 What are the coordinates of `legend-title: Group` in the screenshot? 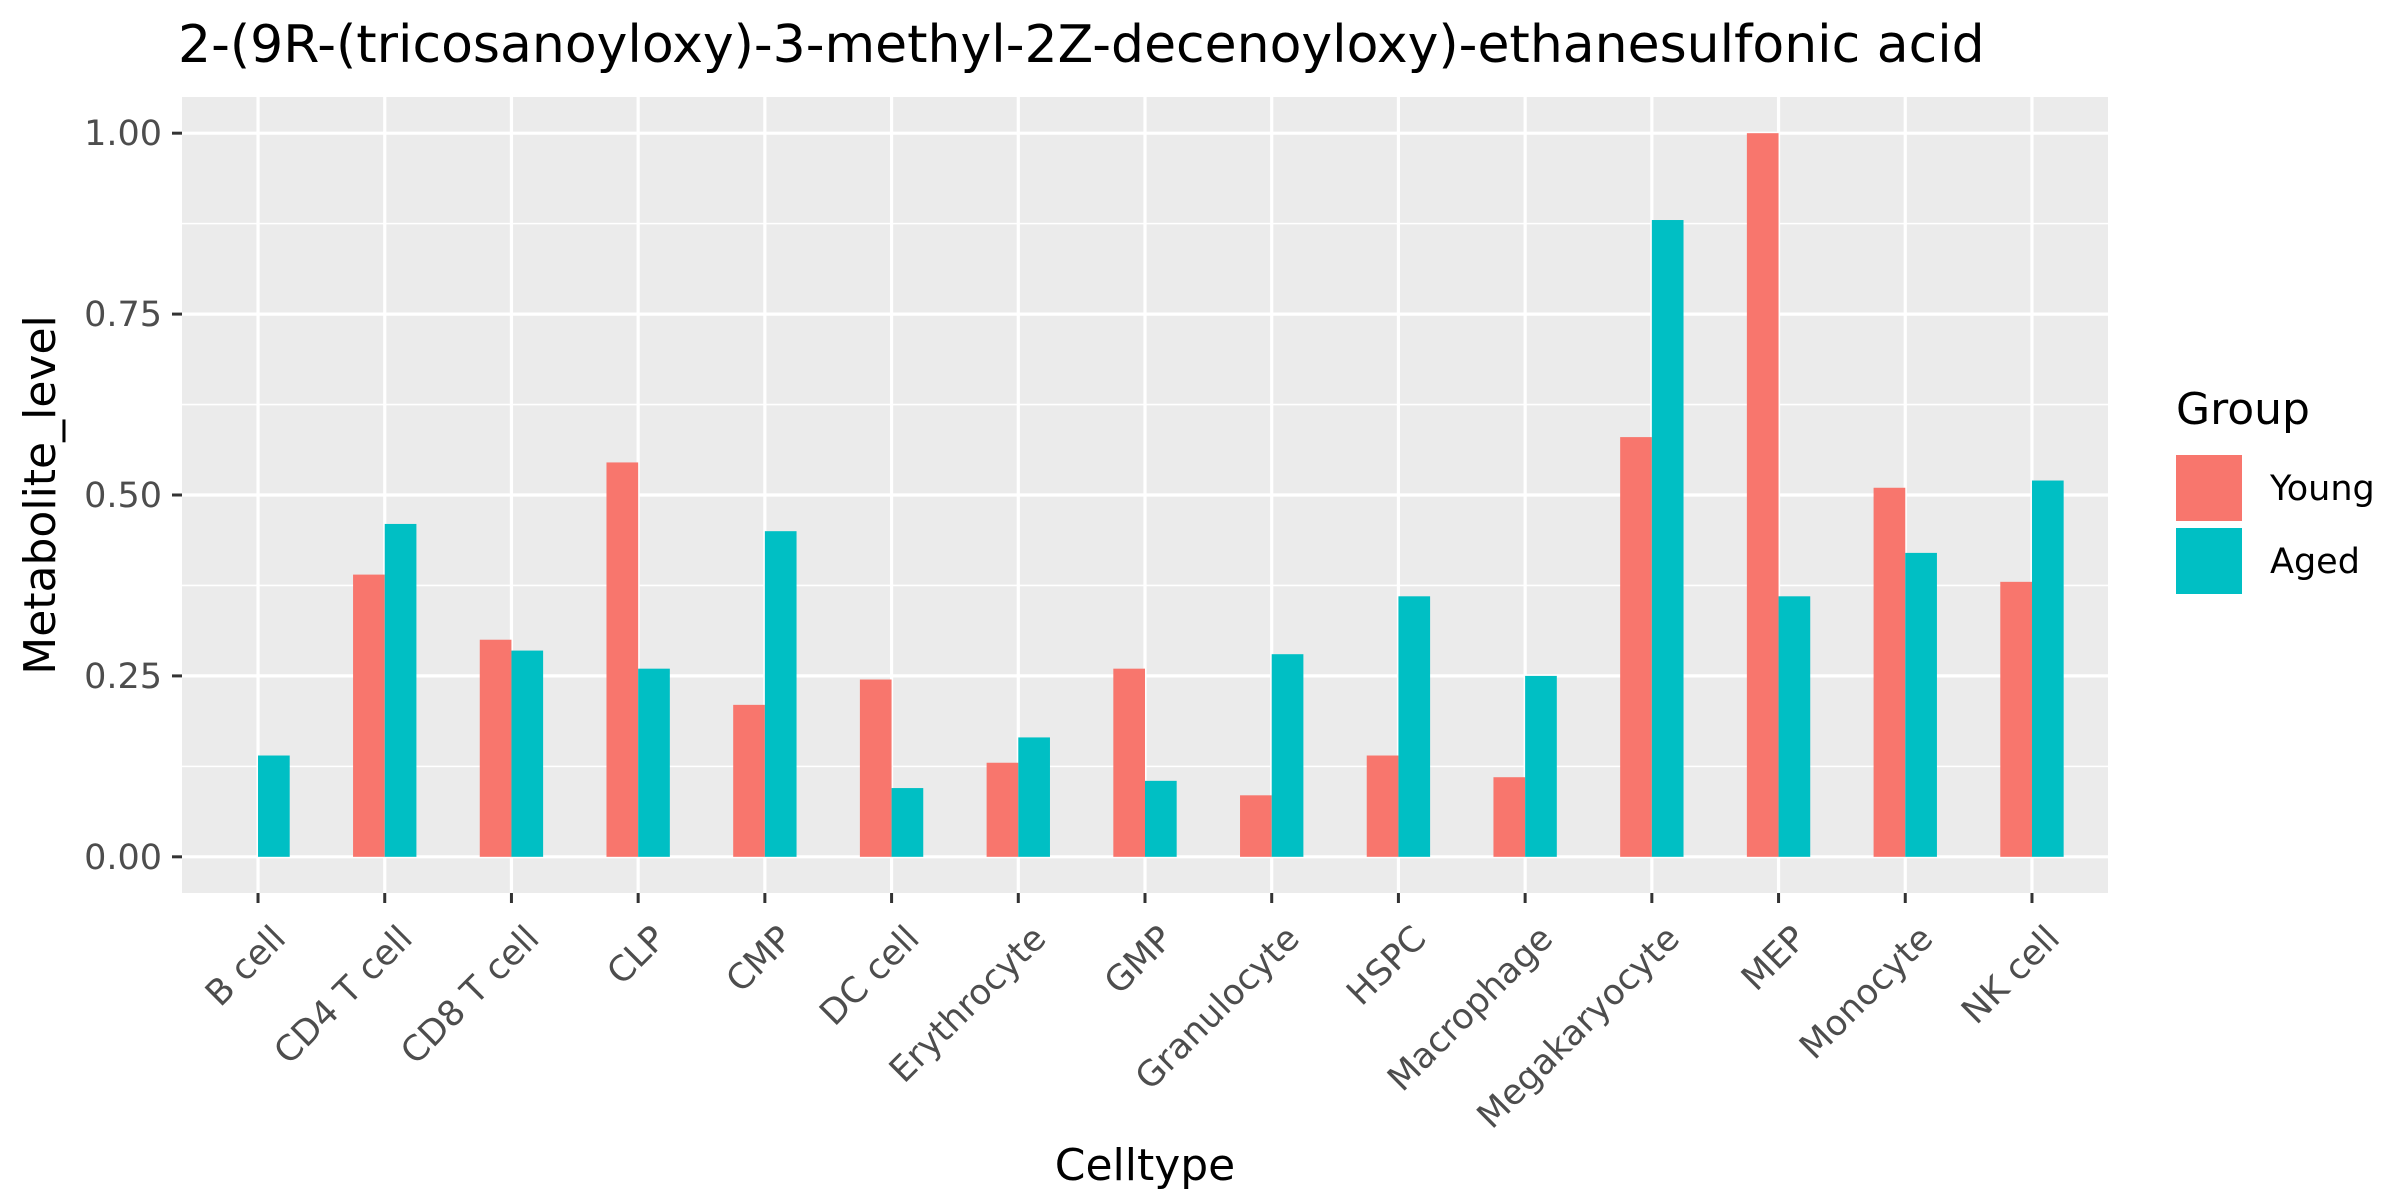 It's located at (2243, 409).